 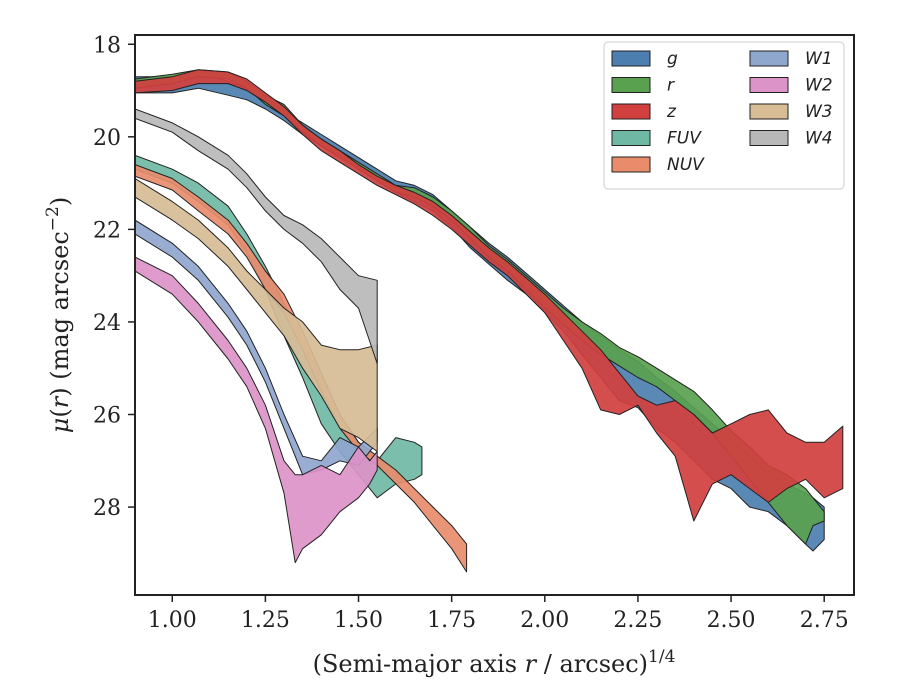 I want to click on x-tick-label: 2.75, so click(x=824, y=620).